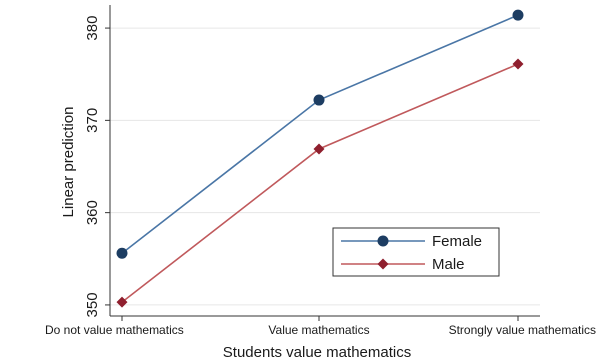 This screenshot has width=599, height=362. Describe the element at coordinates (317, 352) in the screenshot. I see `x-axis-title: Students value mathematics` at that location.